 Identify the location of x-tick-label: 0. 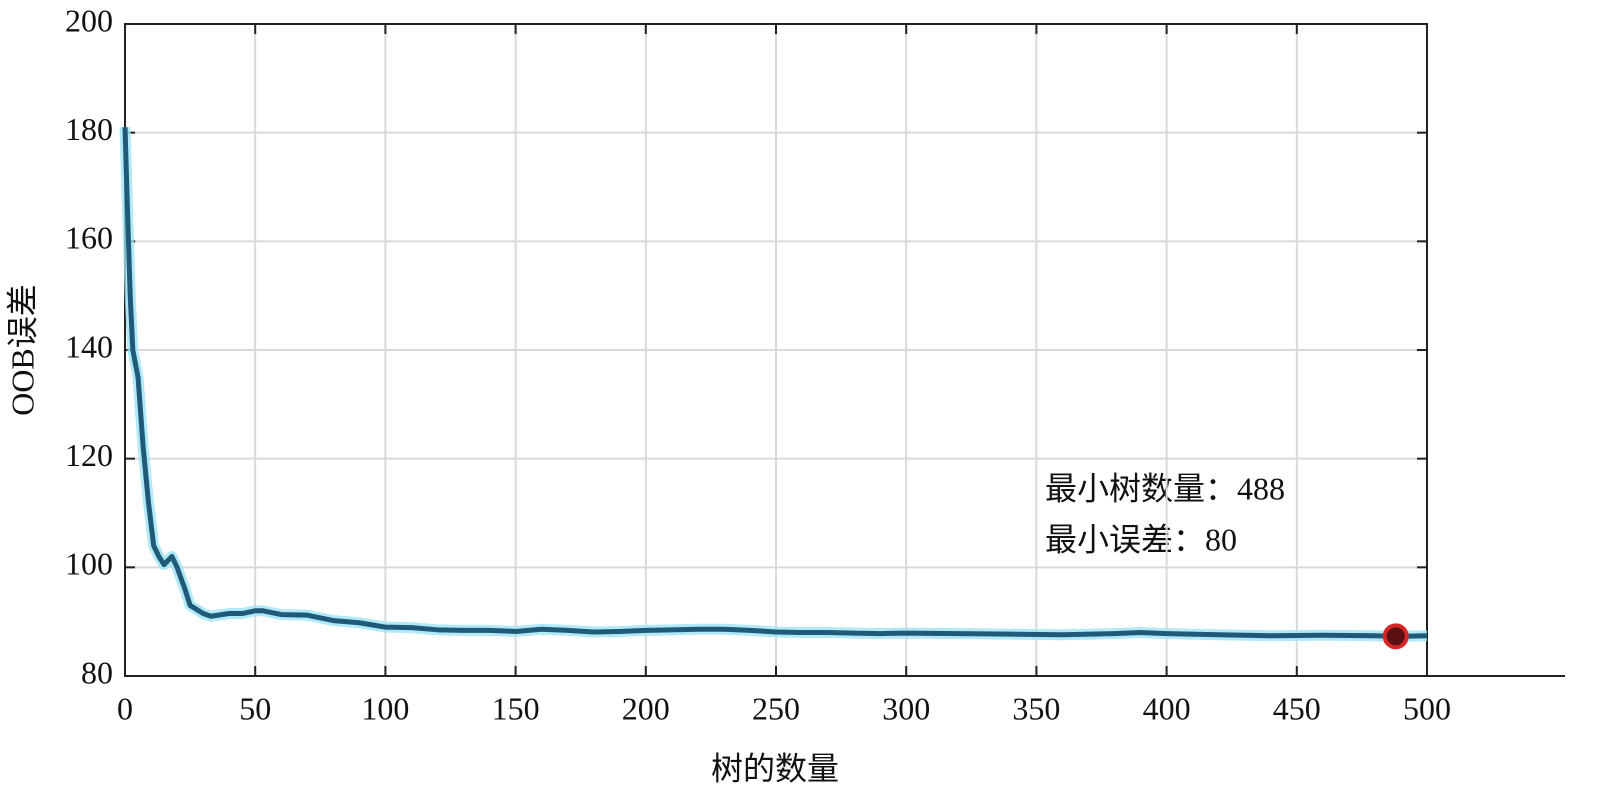
(125, 708).